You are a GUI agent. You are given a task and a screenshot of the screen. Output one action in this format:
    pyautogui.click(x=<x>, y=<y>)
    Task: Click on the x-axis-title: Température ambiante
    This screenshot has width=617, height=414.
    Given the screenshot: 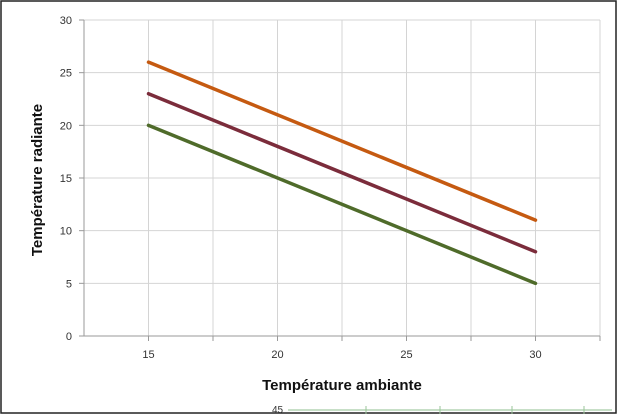 What is the action you would take?
    pyautogui.click(x=342, y=385)
    